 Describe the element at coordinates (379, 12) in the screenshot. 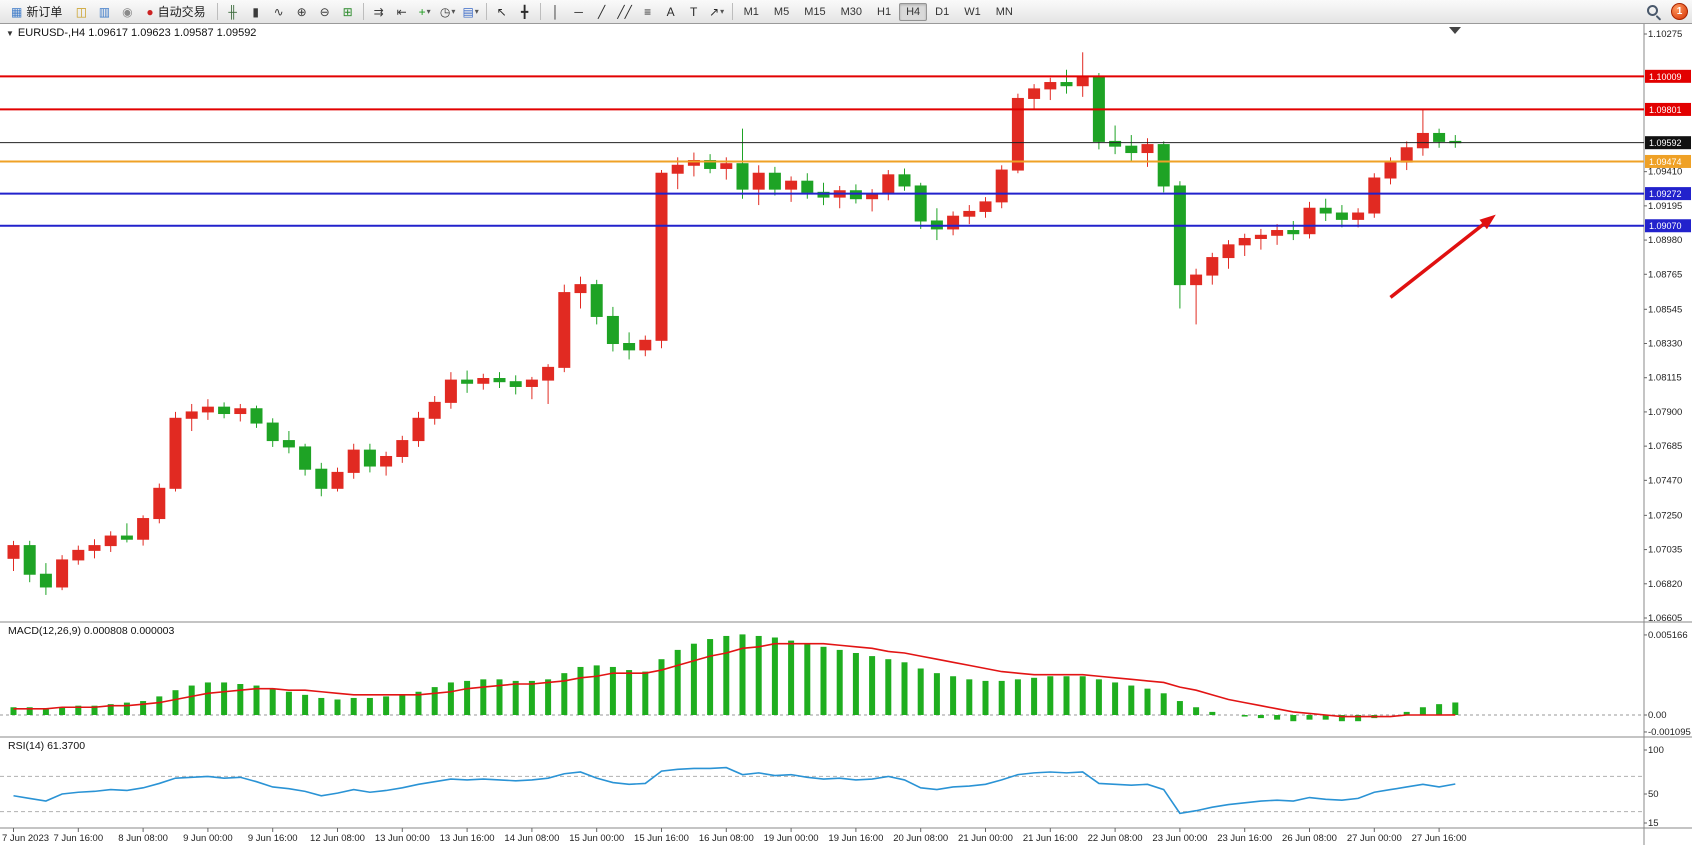

I see `auto-scroll-button: ⇉` at that location.